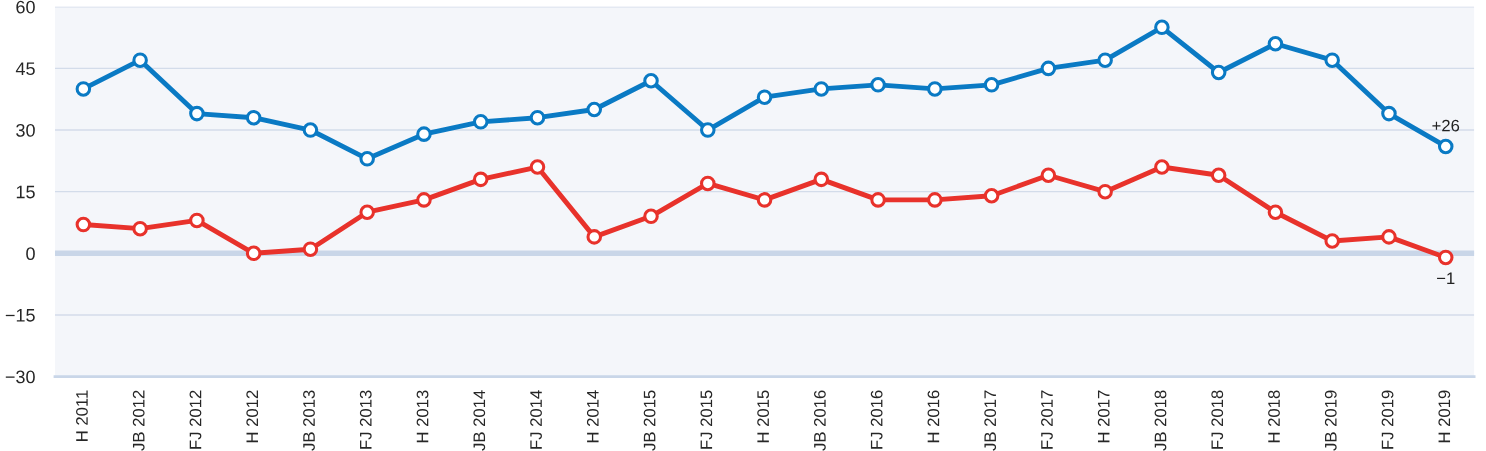 This screenshot has width=1486, height=451. Describe the element at coordinates (1047, 419) in the screenshot. I see `x-tick-label: FJ 2017` at that location.